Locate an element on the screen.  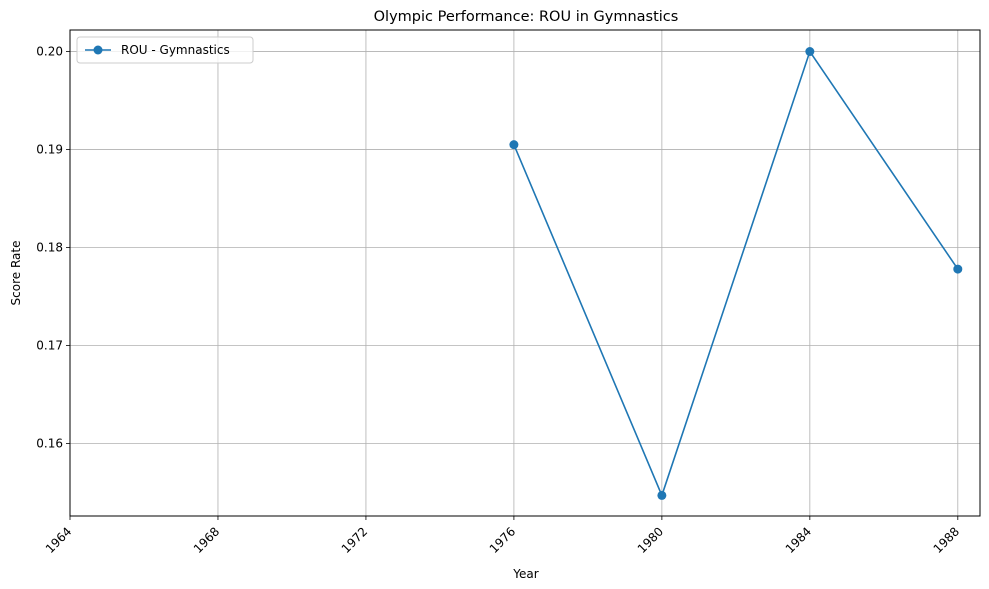
x-tick-label: 1976 is located at coordinates (502, 539).